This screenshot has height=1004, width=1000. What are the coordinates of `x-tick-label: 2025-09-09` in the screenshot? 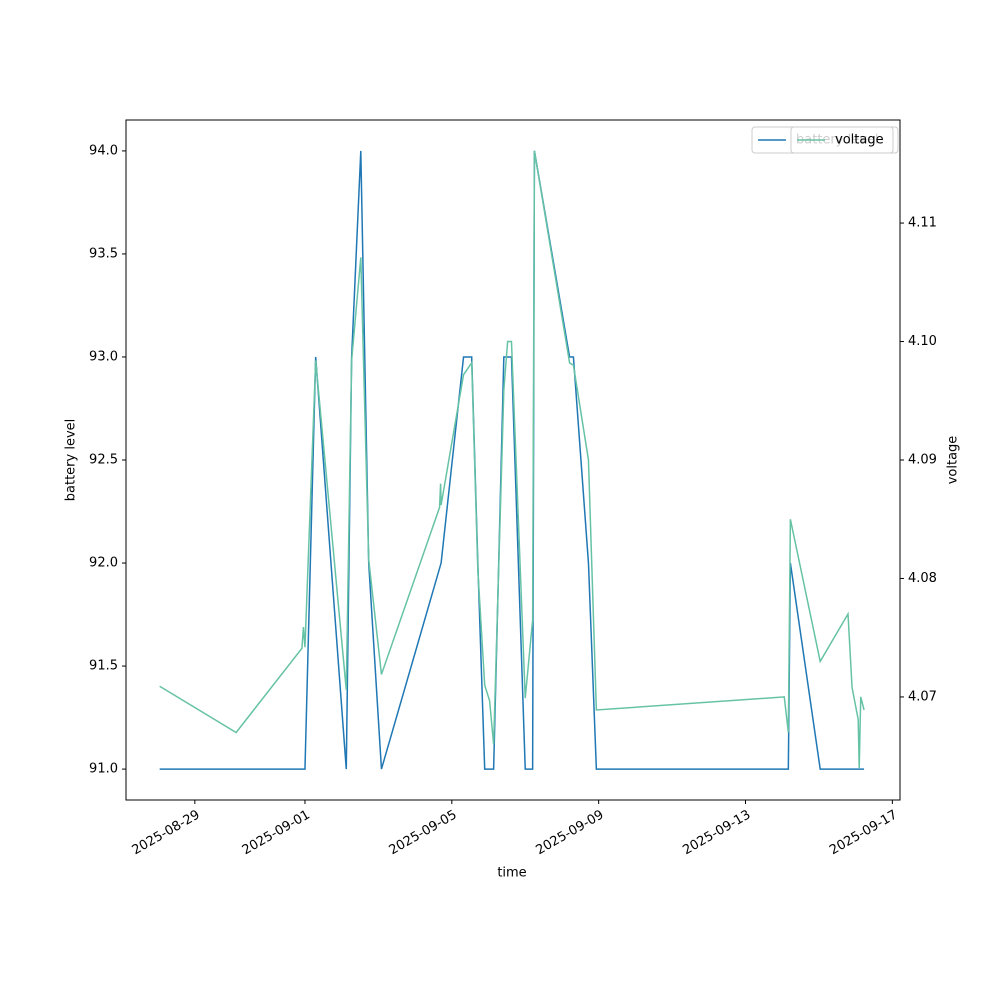 It's located at (569, 833).